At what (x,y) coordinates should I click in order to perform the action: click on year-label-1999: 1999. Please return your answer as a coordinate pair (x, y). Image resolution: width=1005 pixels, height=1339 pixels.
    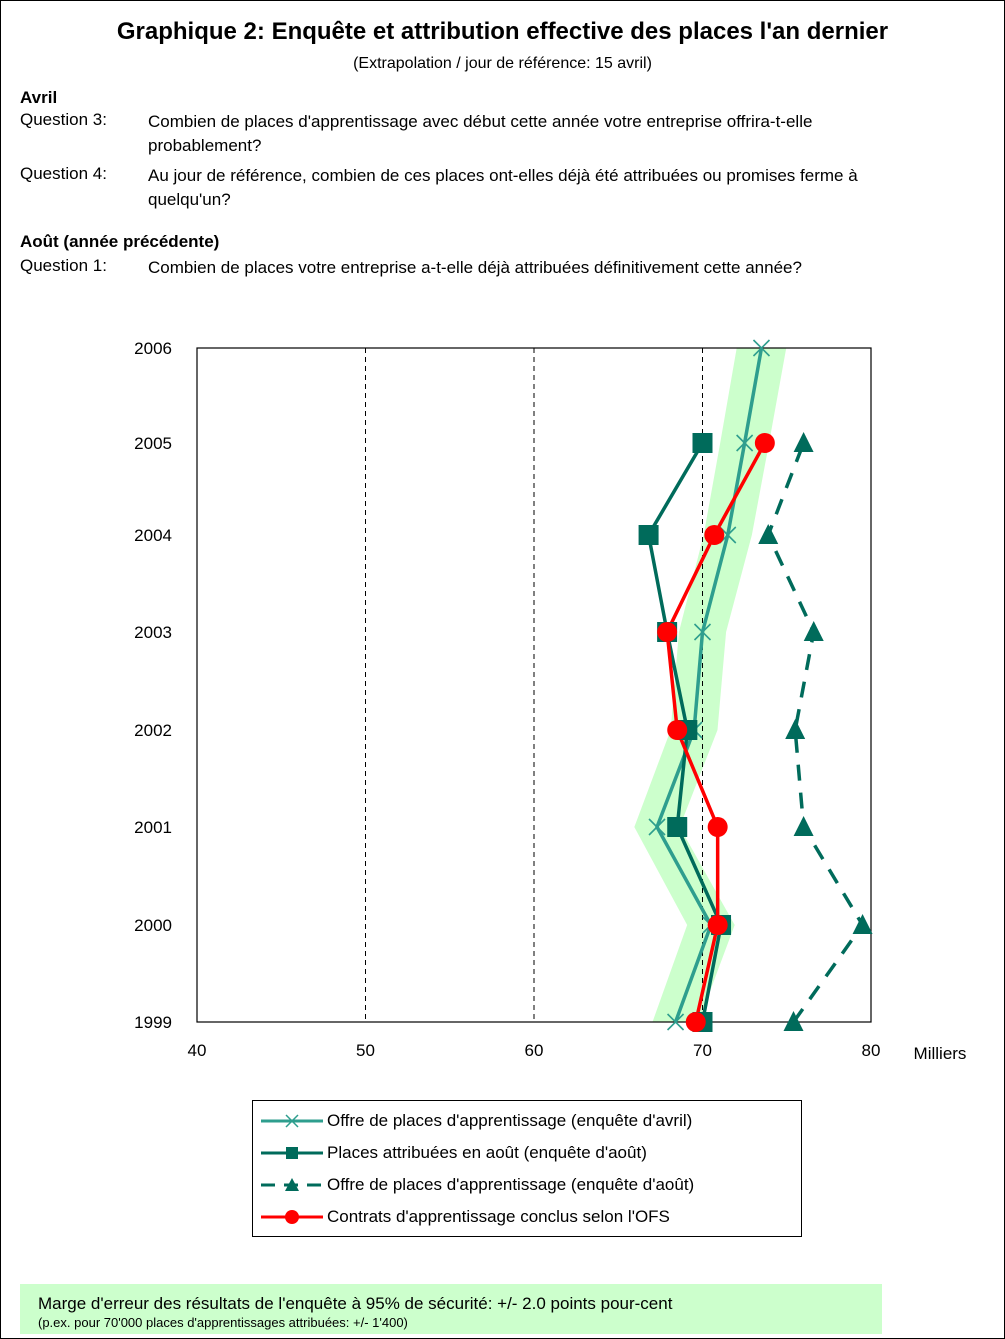
    Looking at the image, I should click on (153, 1022).